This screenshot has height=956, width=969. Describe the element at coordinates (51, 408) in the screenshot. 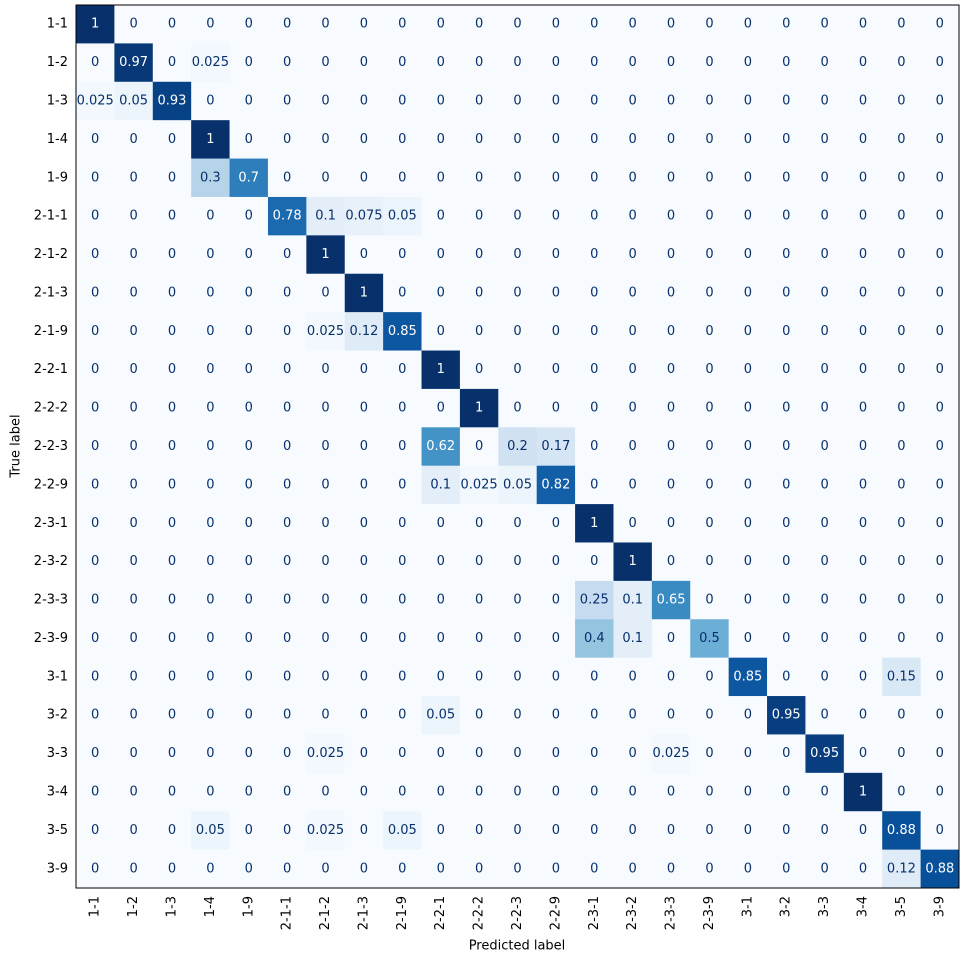

I see `y-tick-label: 2-2-2` at that location.